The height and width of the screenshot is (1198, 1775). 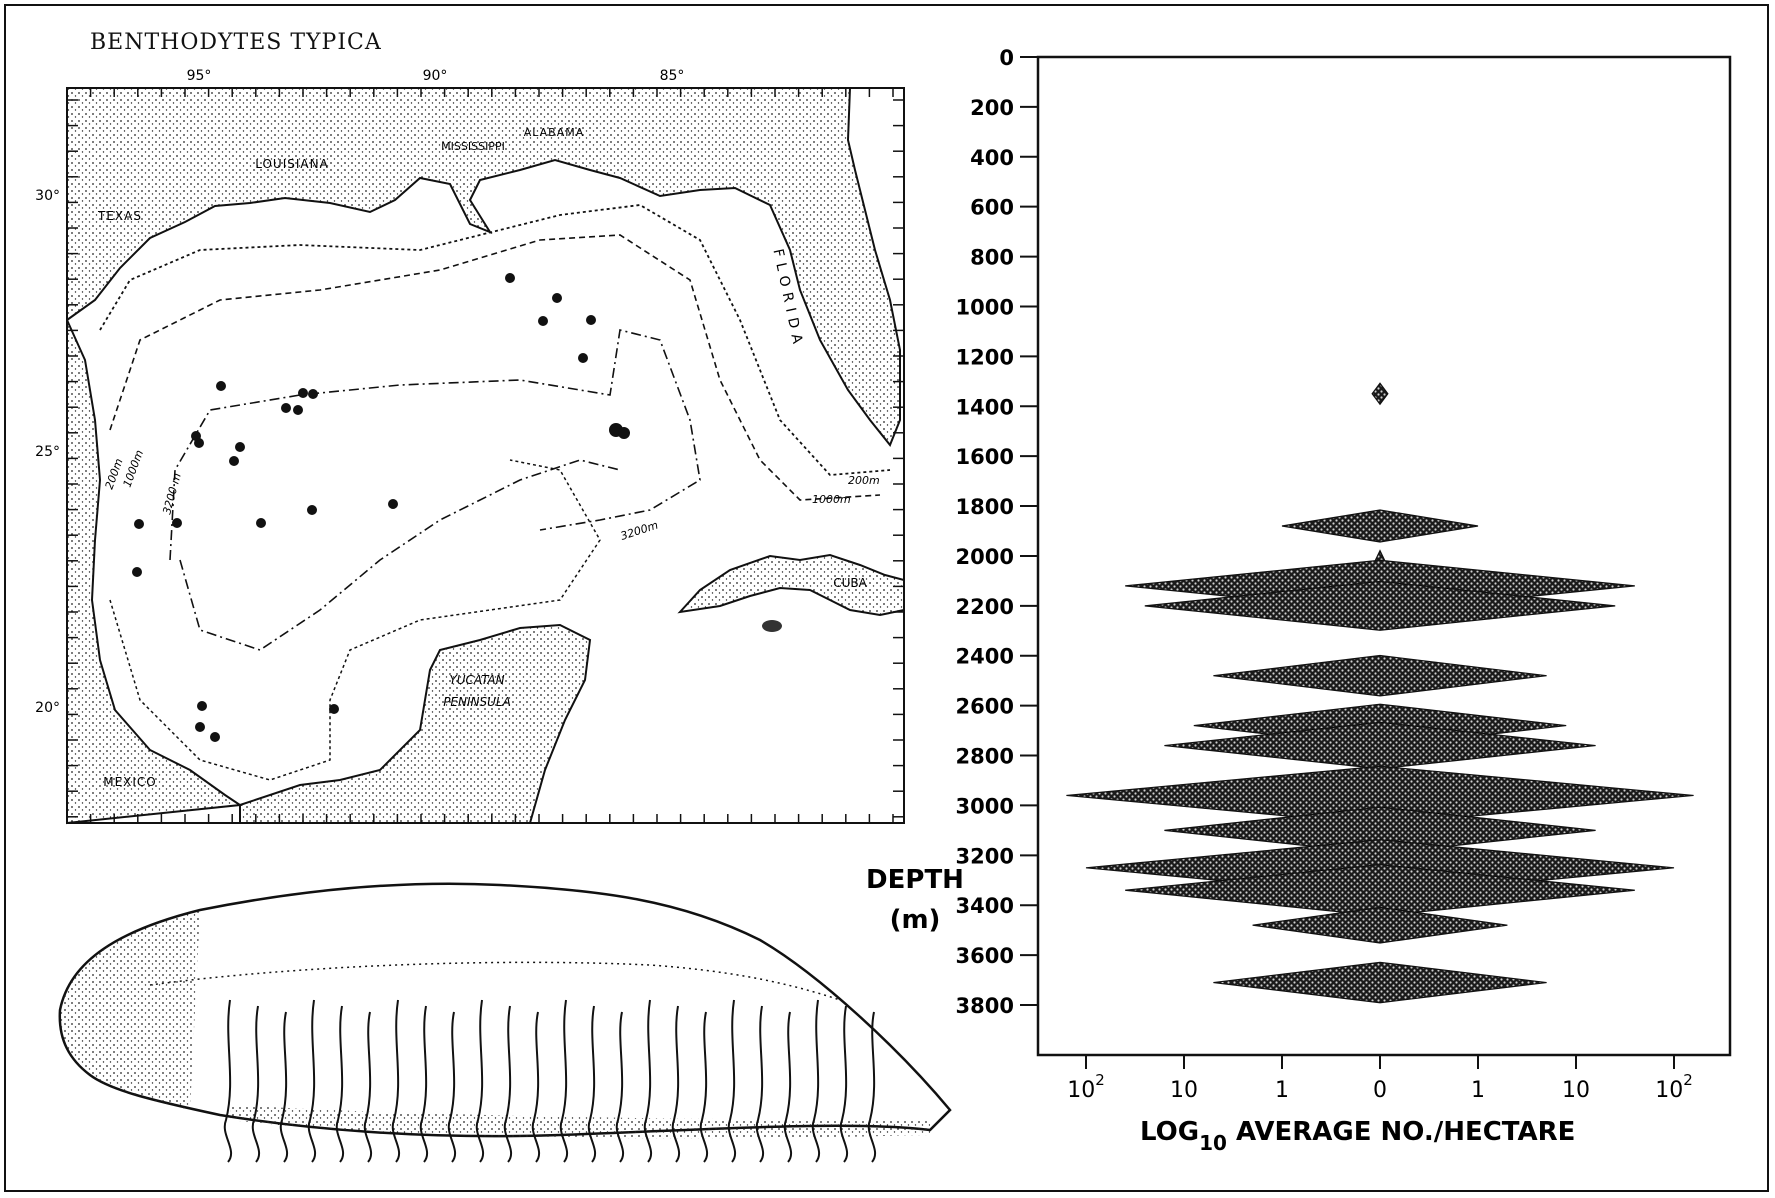 What do you see at coordinates (129, 1010) in the screenshot?
I see `specimen-head-stipple` at bounding box center [129, 1010].